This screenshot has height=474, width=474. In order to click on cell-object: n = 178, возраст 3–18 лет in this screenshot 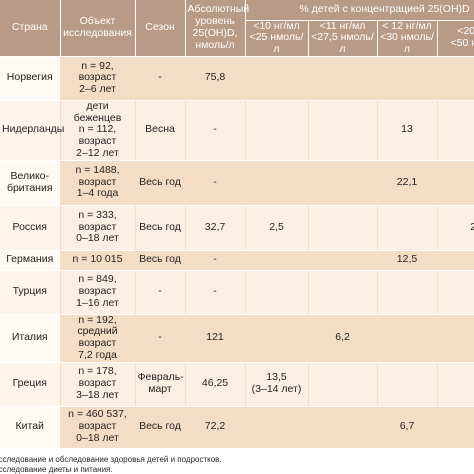, I will do `click(98, 384)`.